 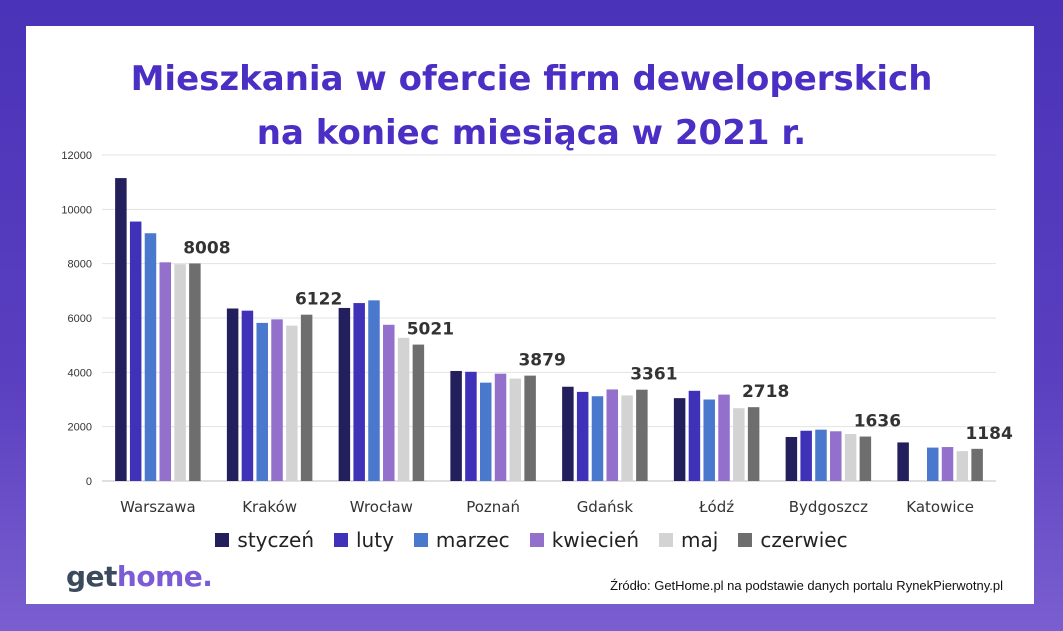 What do you see at coordinates (91, 576) in the screenshot?
I see `logo-get: get` at bounding box center [91, 576].